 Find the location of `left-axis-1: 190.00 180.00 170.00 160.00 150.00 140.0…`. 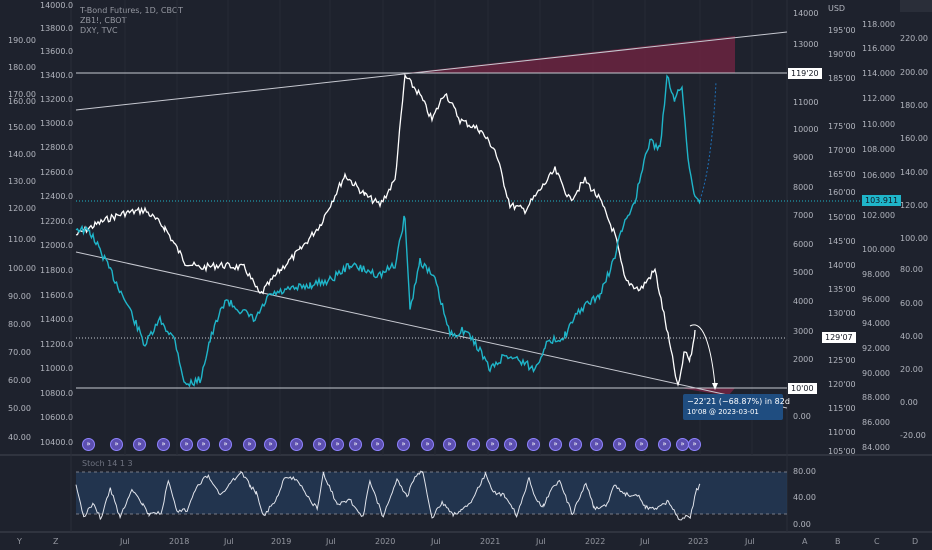

left-axis-1: 190.00 180.00 170.00 160.00 150.00 140.0… is located at coordinates (18, 227).